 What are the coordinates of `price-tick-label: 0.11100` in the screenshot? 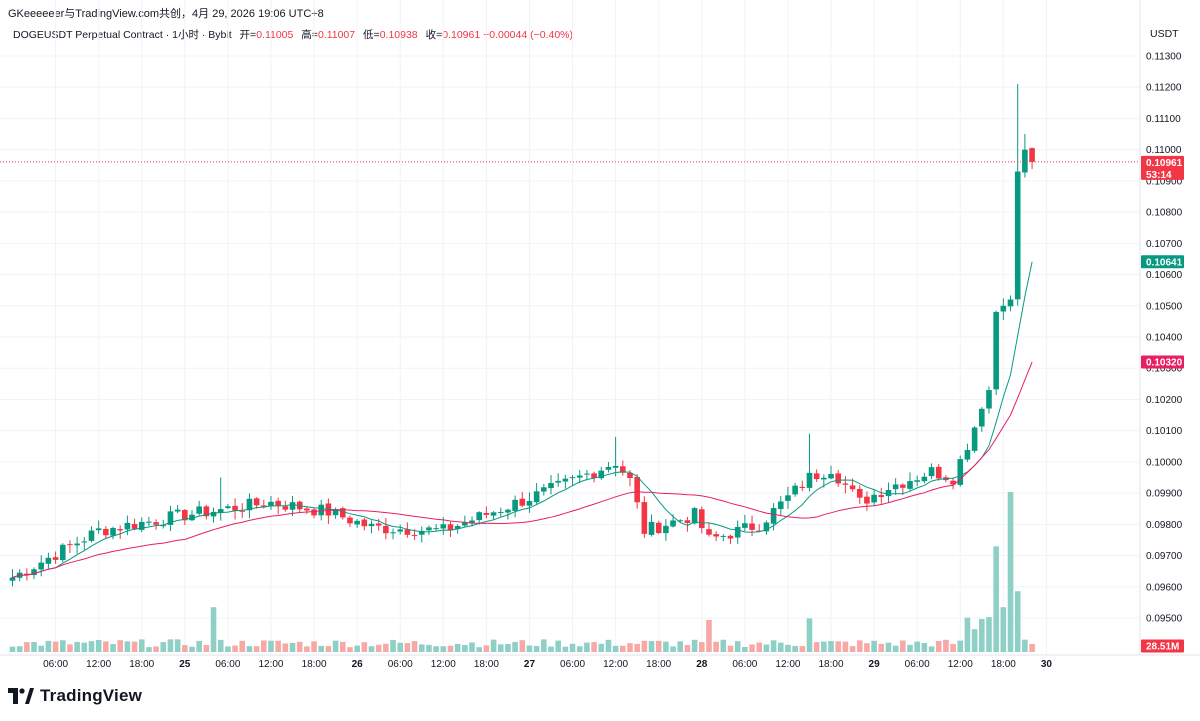 It's located at (1163, 119).